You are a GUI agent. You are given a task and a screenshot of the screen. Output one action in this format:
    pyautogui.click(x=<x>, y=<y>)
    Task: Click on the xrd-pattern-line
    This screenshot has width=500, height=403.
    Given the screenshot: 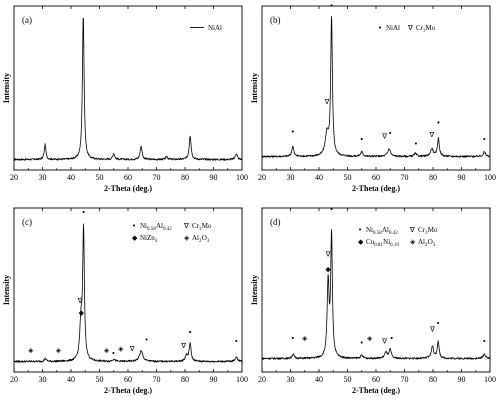 What is the action you would take?
    pyautogui.click(x=375, y=294)
    